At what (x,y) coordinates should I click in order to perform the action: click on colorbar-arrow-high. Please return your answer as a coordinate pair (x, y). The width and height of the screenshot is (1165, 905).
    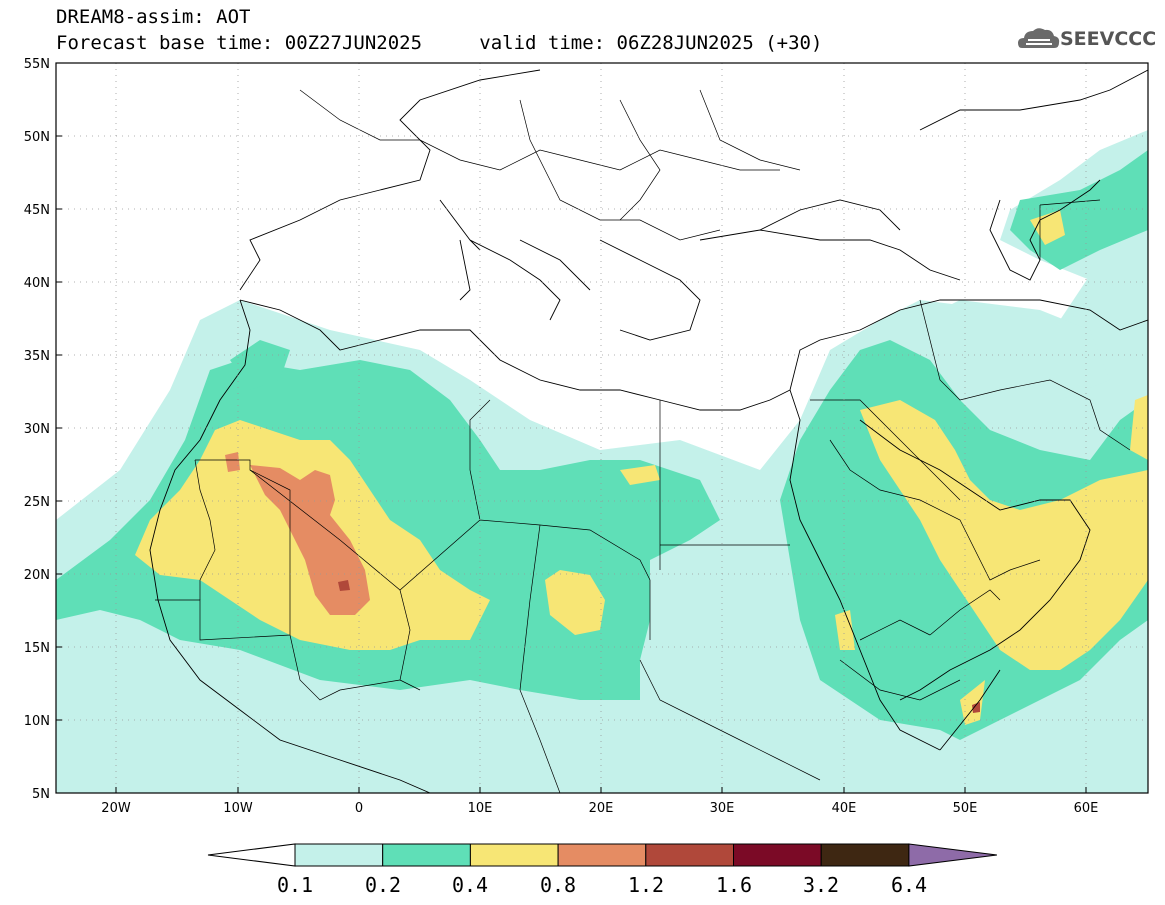
    Looking at the image, I should click on (952, 855).